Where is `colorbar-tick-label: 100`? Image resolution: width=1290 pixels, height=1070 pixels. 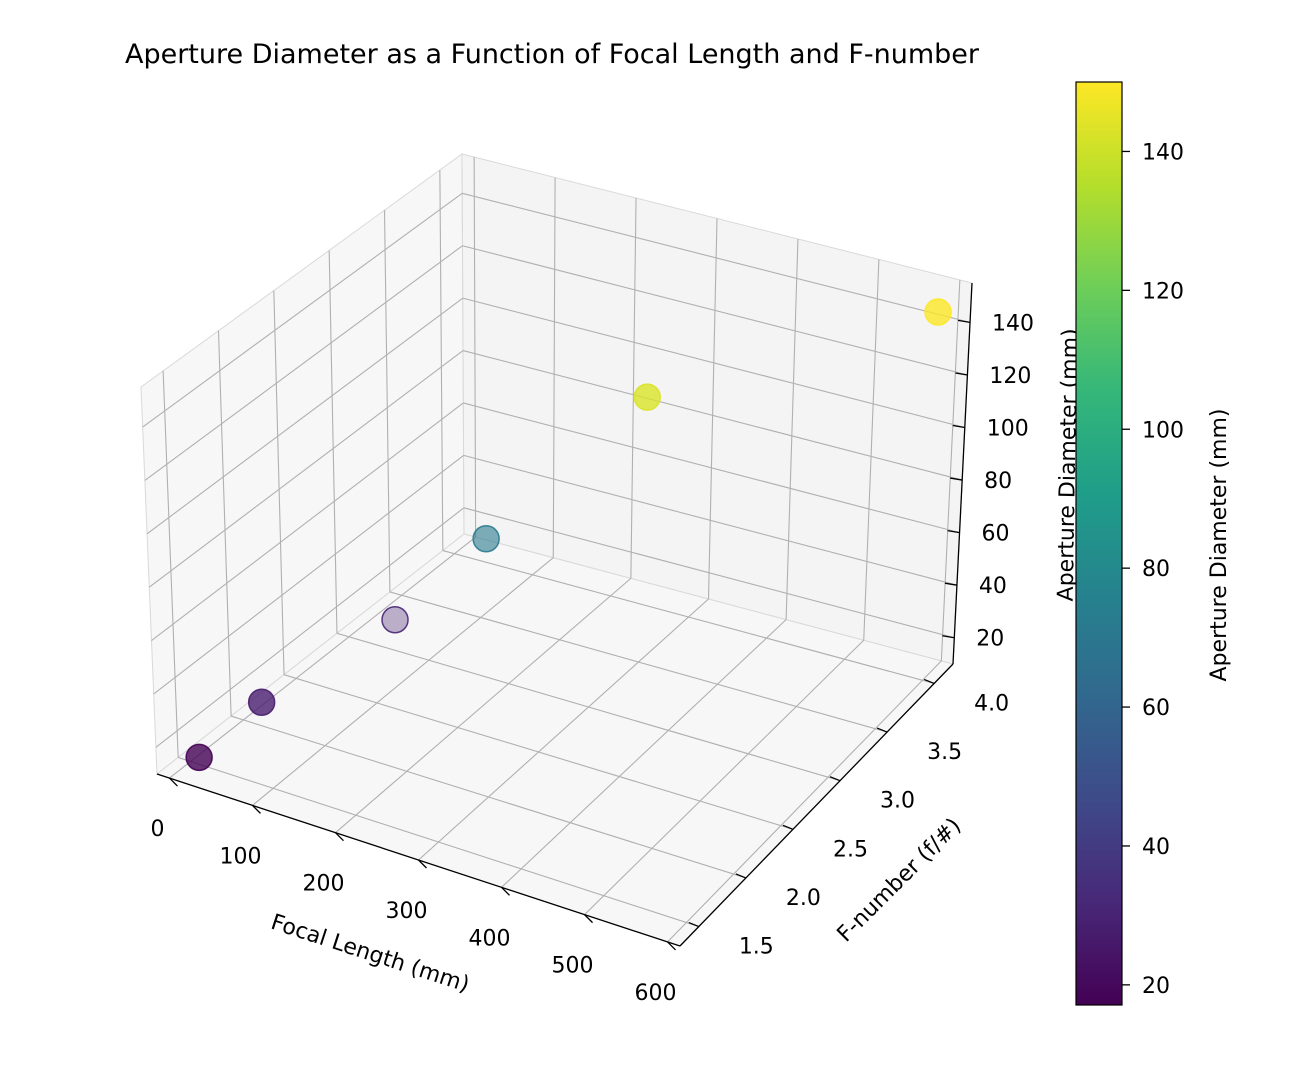
colorbar-tick-label: 100 is located at coordinates (1163, 430).